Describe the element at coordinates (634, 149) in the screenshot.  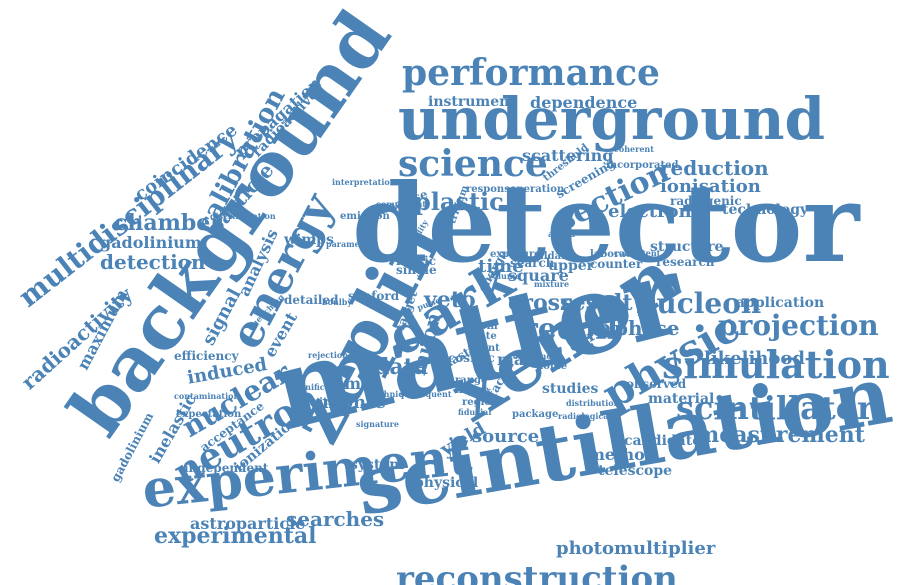
I see `word-coherent: coherent` at that location.